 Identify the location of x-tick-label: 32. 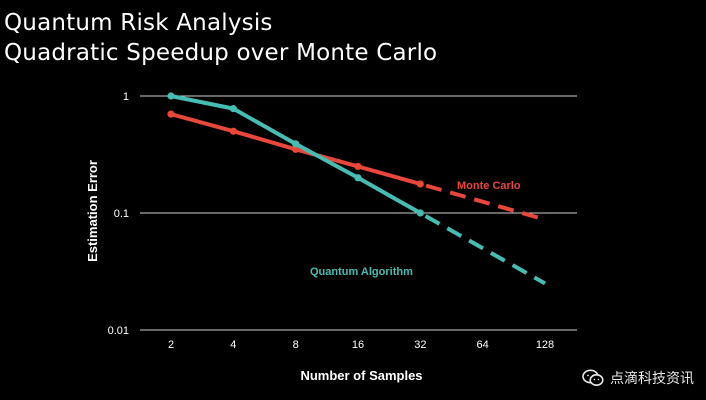
(420, 345).